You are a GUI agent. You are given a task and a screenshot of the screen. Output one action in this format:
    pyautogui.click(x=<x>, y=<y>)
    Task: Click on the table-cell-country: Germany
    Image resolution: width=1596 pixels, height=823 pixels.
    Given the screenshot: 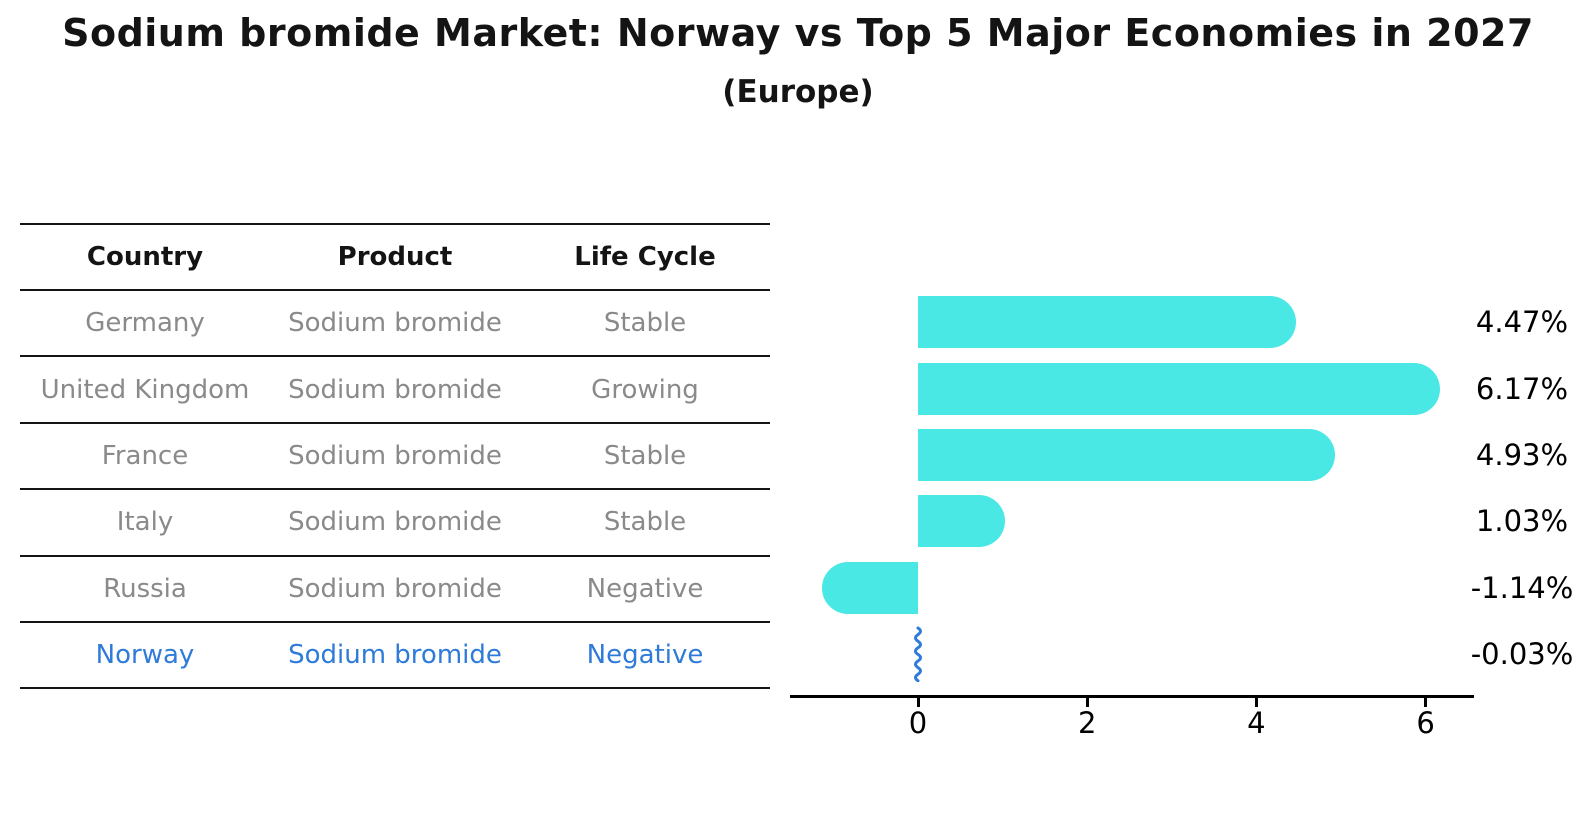 What is the action you would take?
    pyautogui.click(x=145, y=323)
    